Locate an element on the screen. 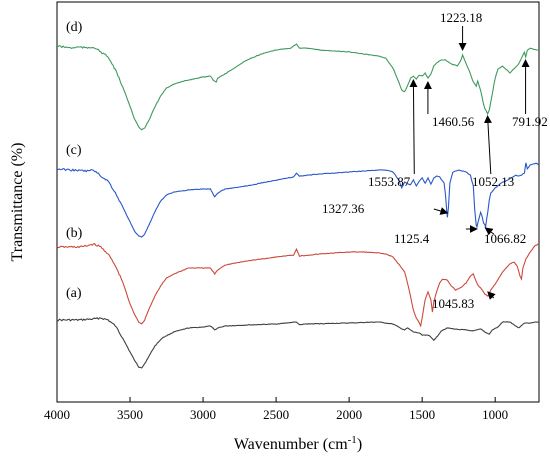  annotation-label: 1045.83 is located at coordinates (453, 303).